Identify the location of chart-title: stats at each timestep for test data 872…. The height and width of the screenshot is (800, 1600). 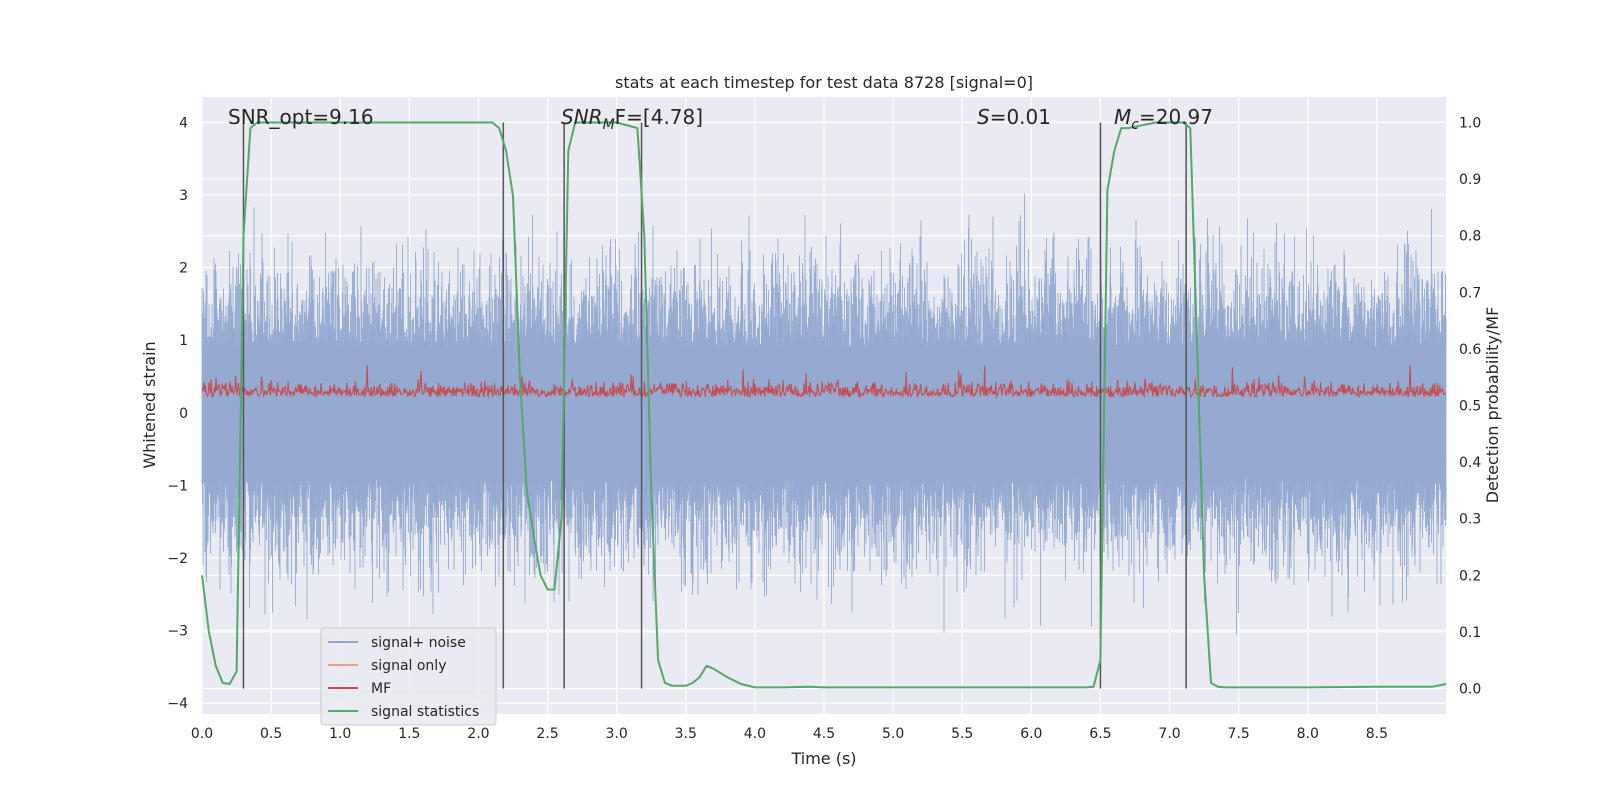
(824, 82).